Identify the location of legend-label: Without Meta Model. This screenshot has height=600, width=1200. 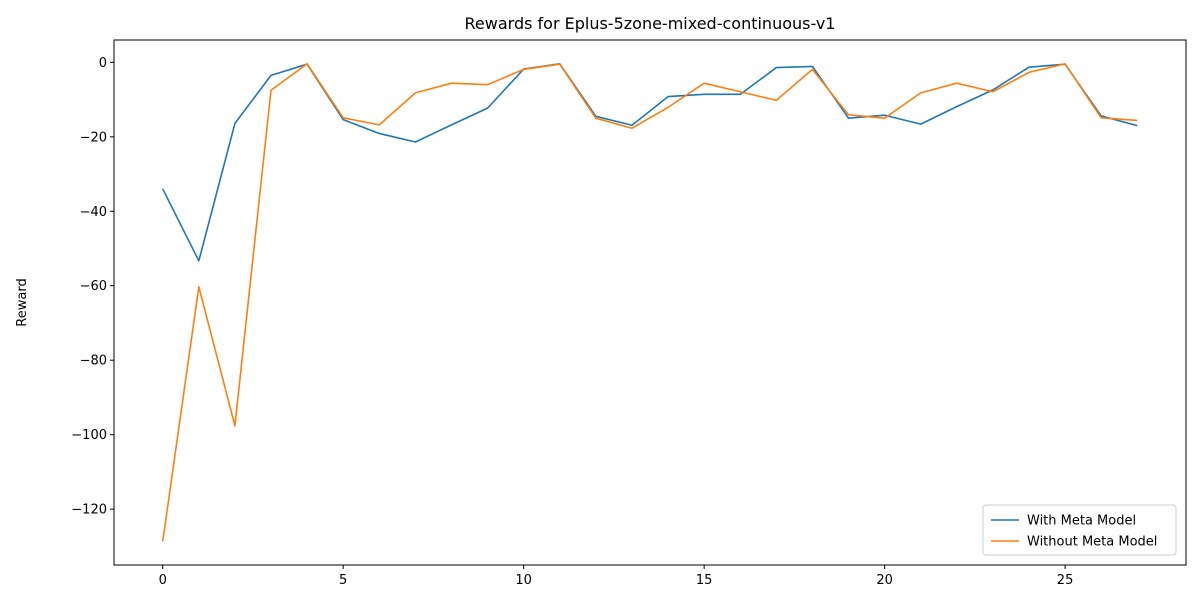
(1092, 542).